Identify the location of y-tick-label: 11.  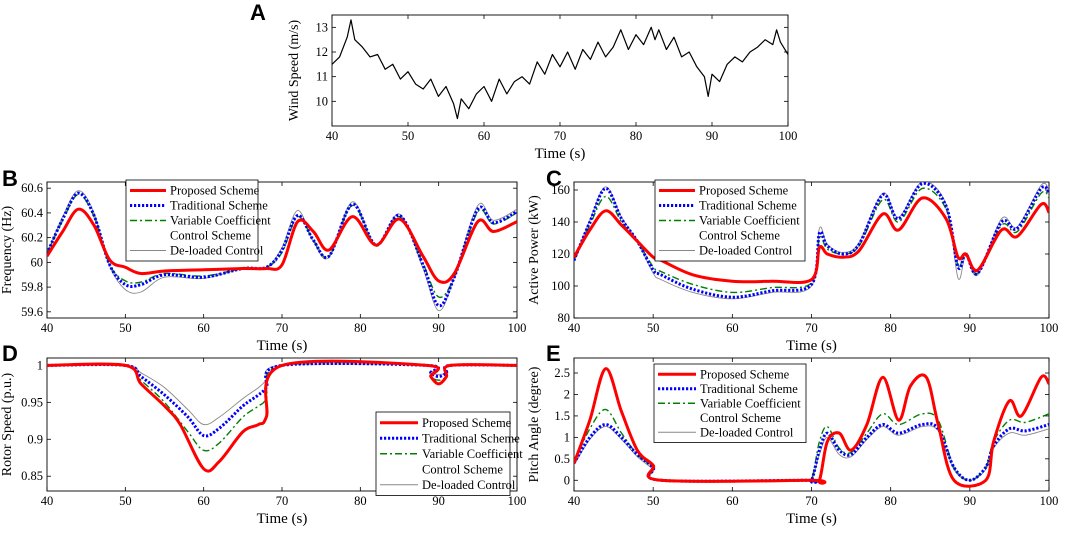
(322, 77).